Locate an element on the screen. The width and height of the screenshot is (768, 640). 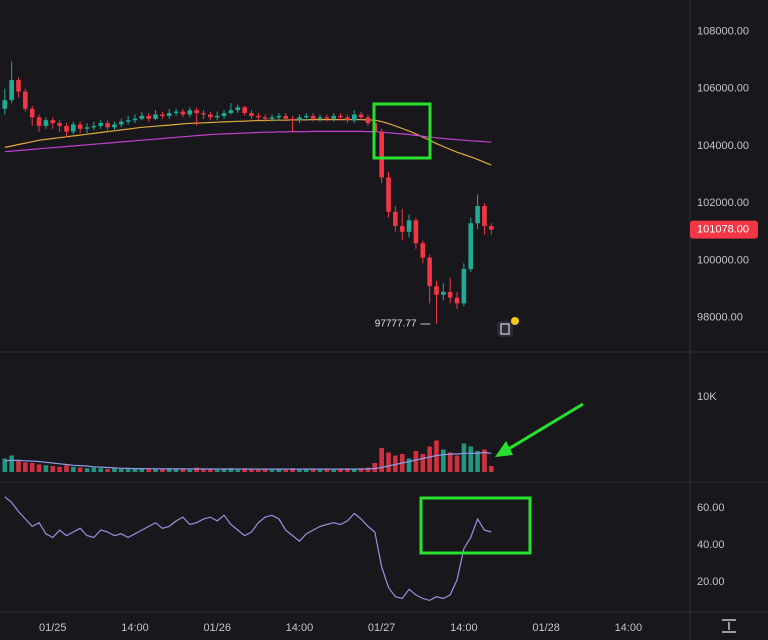
y-tick-label: 104000.00 is located at coordinates (723, 146).